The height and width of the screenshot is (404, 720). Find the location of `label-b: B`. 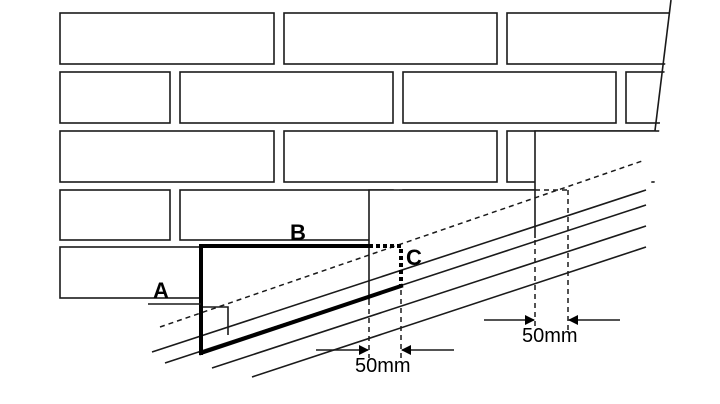

label-b: B is located at coordinates (298, 232).